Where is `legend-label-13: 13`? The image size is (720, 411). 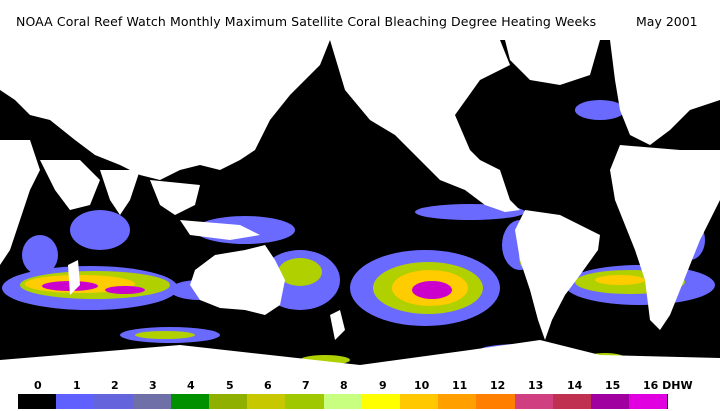 legend-label-13: 13 is located at coordinates (536, 385).